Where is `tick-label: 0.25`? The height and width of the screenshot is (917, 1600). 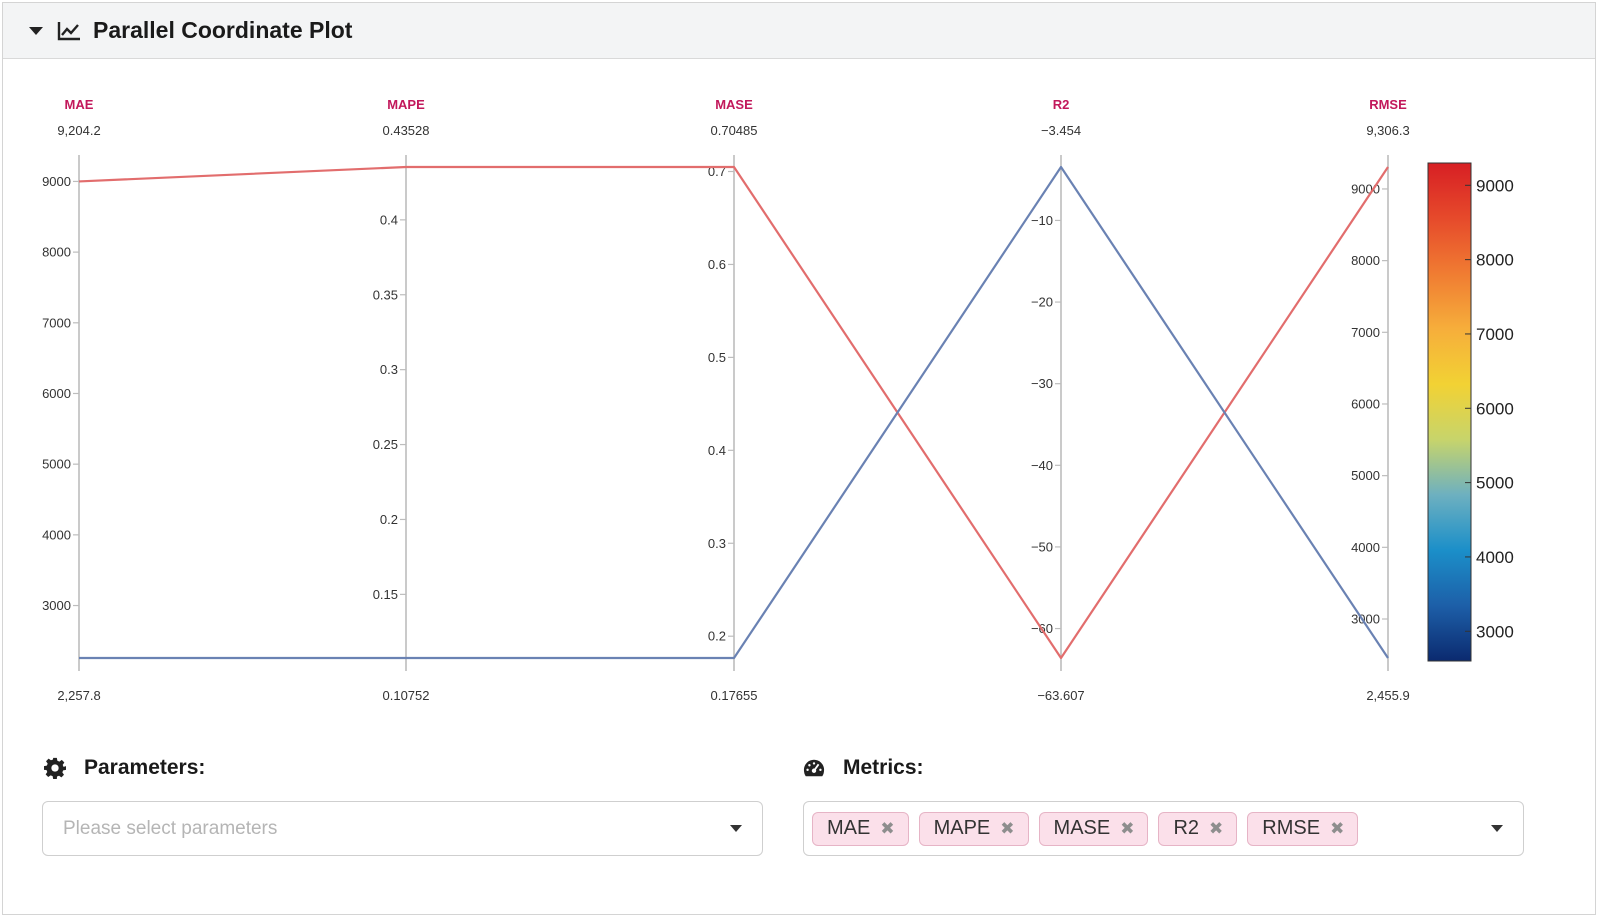 tick-label: 0.25 is located at coordinates (385, 444).